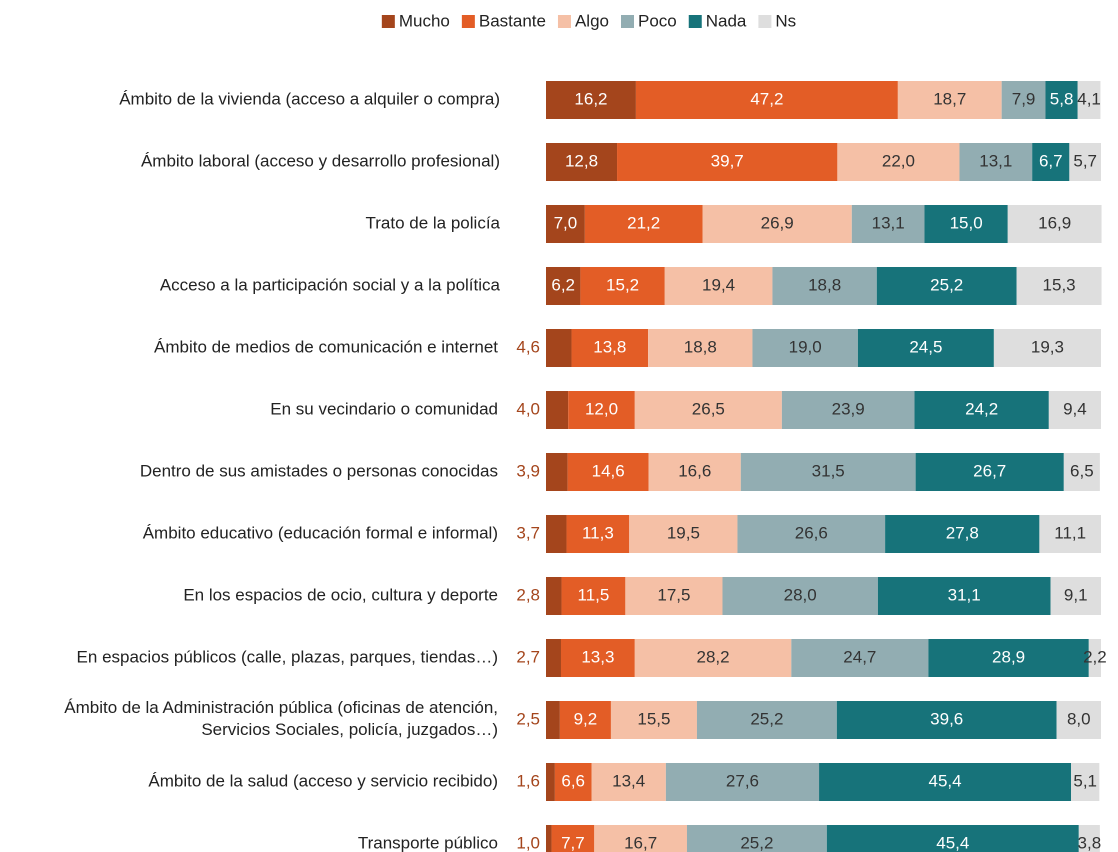 This screenshot has width=1118, height=852. I want to click on value-label: 17,5, so click(673, 594).